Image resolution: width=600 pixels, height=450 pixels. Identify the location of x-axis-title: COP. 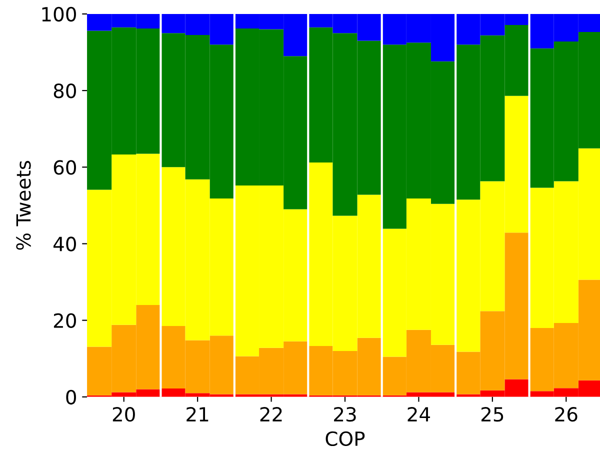
(345, 438).